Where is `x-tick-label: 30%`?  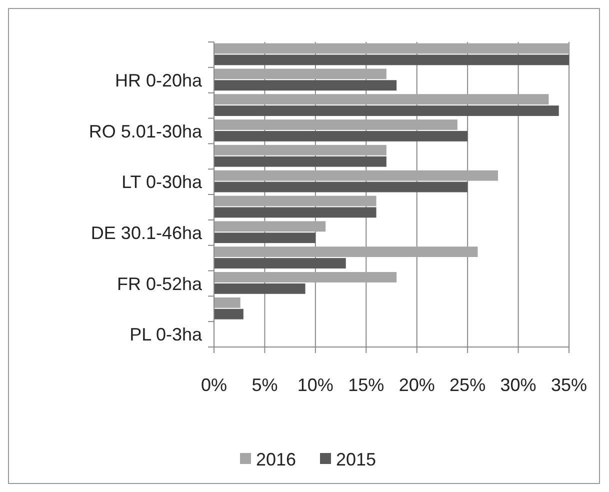 x-tick-label: 30% is located at coordinates (518, 385).